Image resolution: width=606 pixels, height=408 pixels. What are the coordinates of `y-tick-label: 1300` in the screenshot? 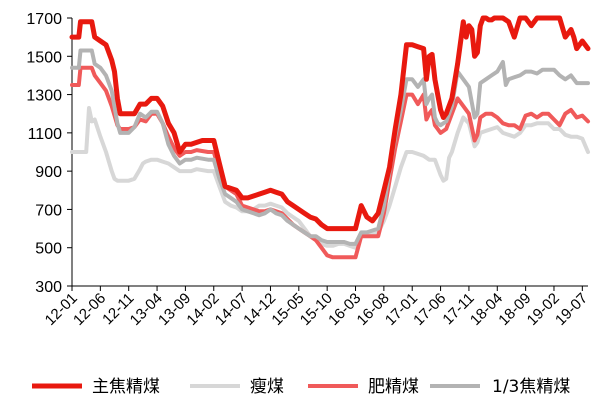 It's located at (44, 96).